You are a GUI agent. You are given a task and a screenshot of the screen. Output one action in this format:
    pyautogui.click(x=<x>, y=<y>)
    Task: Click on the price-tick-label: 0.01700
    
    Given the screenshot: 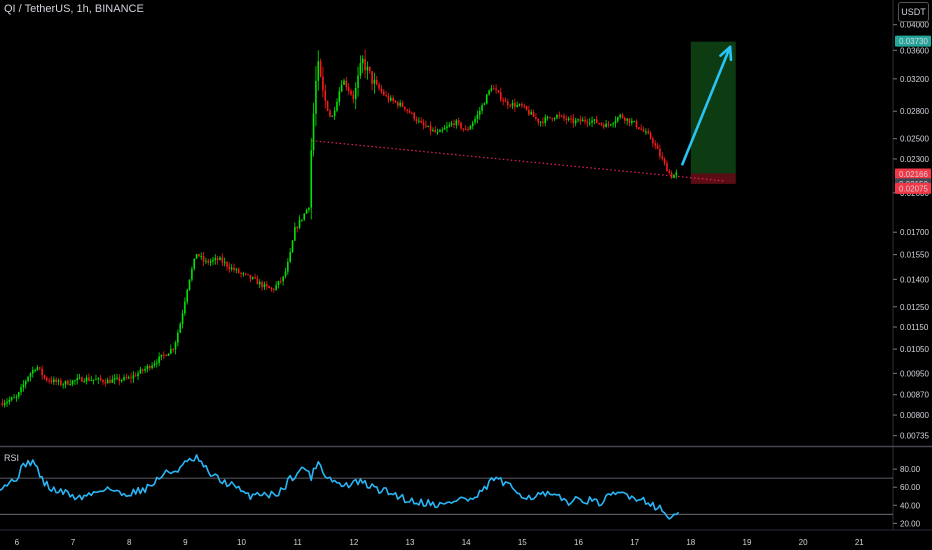 What is the action you would take?
    pyautogui.click(x=914, y=232)
    